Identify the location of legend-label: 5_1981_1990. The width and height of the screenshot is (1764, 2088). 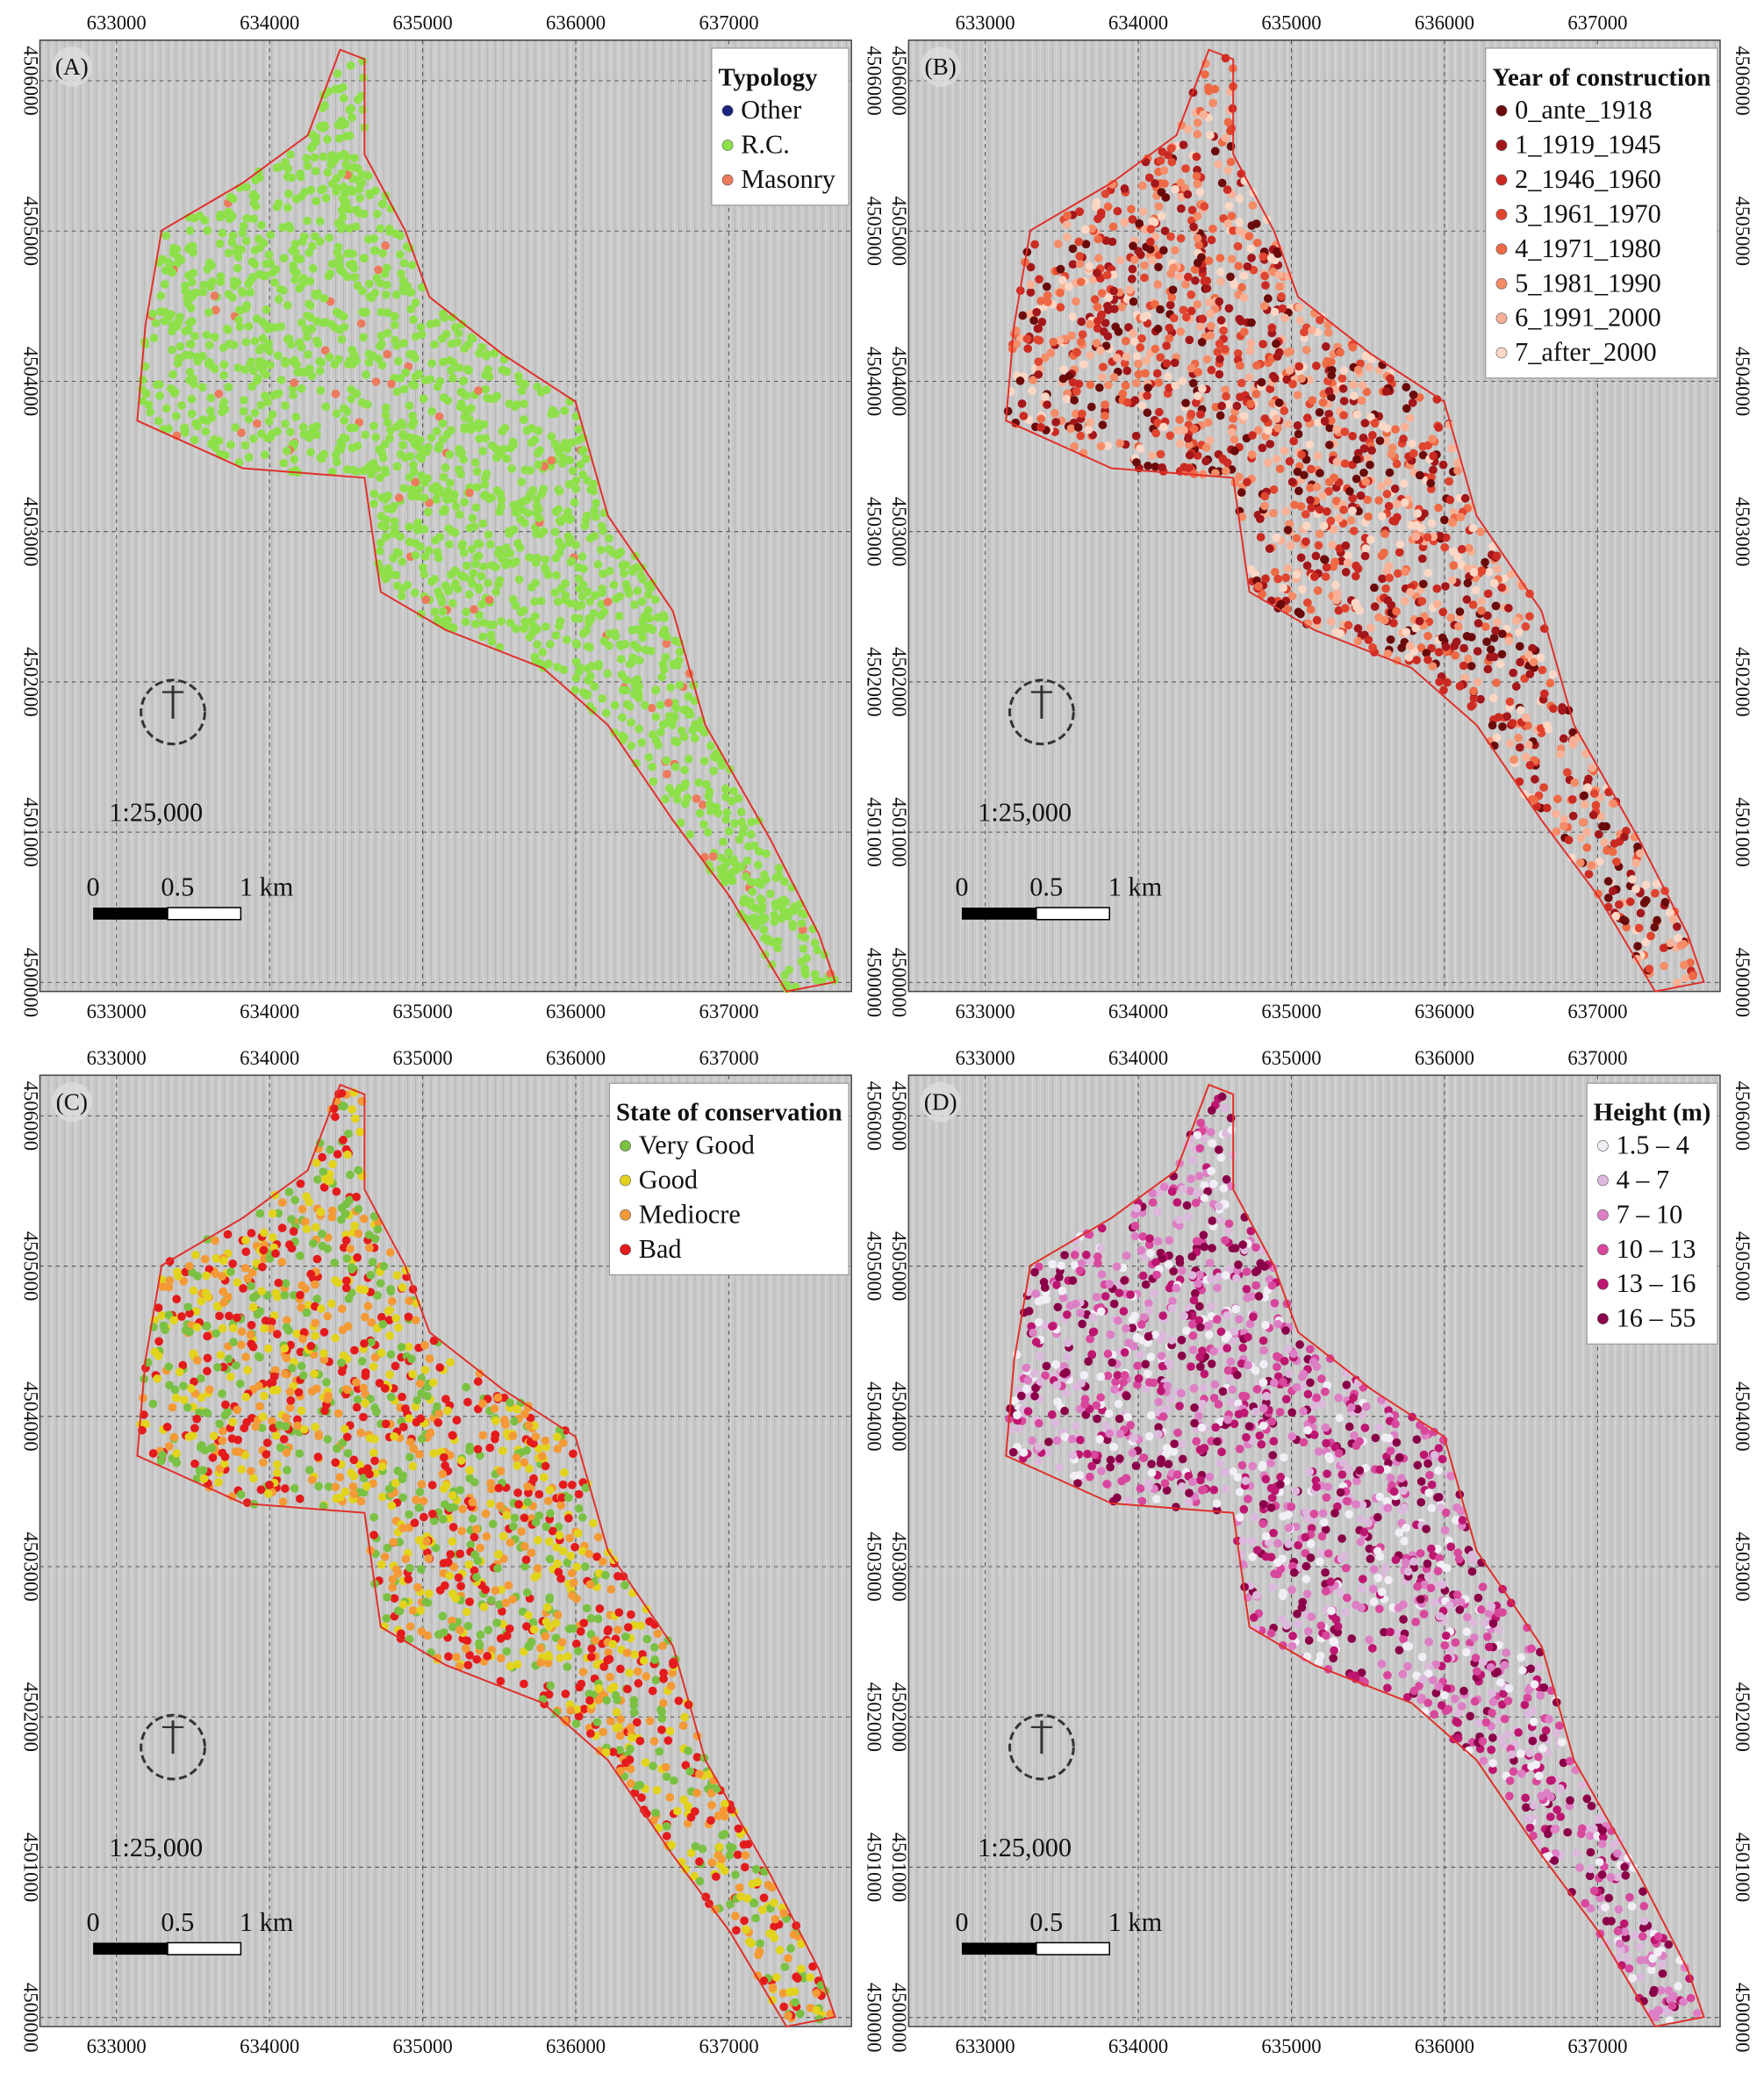
(1588, 283).